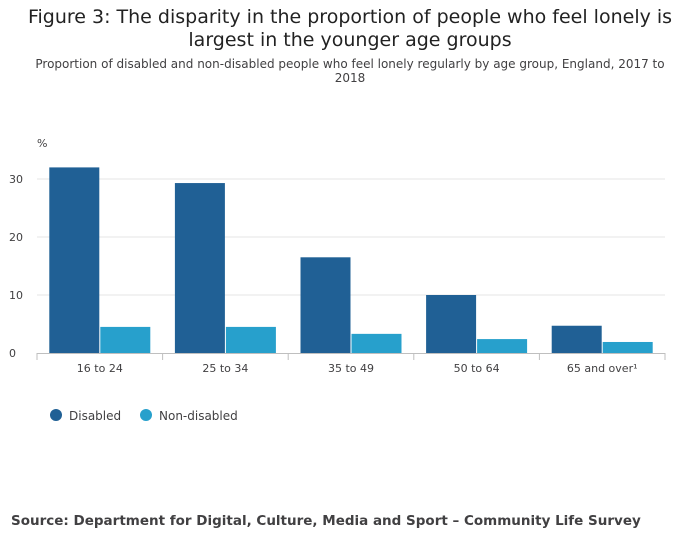  What do you see at coordinates (198, 416) in the screenshot?
I see `legend-label-non-disabled: Non-disabled` at bounding box center [198, 416].